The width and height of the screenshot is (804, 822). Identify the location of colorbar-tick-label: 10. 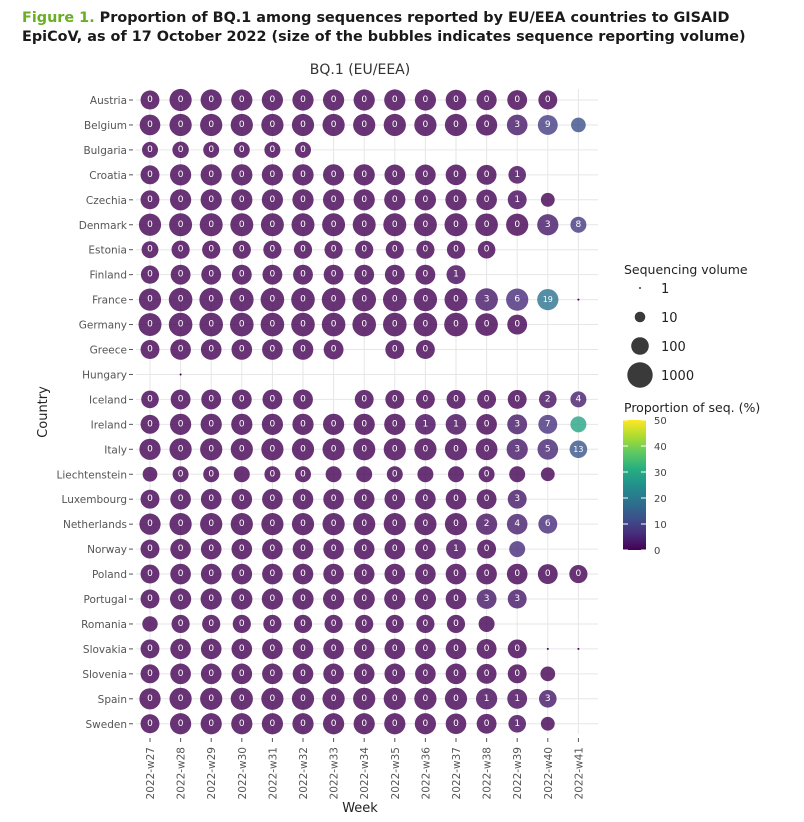
(660, 525).